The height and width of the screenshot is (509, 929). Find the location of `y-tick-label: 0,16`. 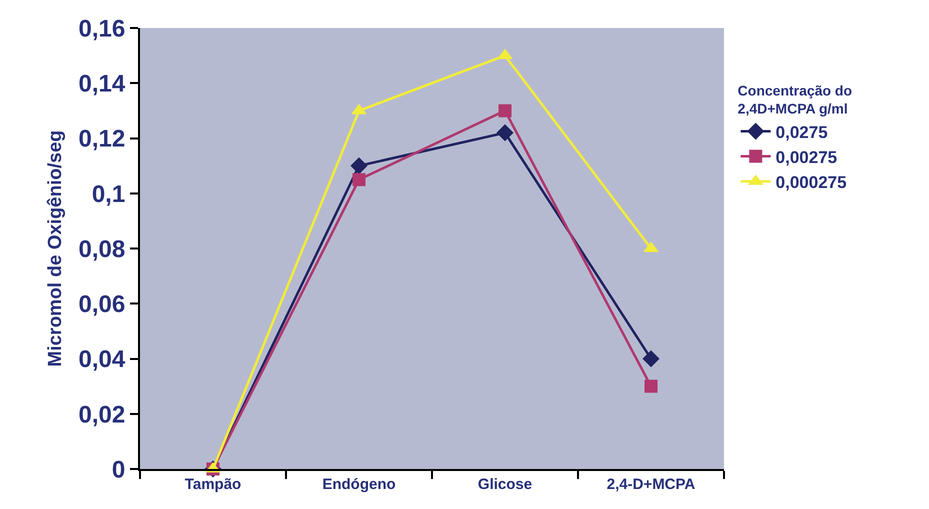

y-tick-label: 0,16 is located at coordinates (102, 28).